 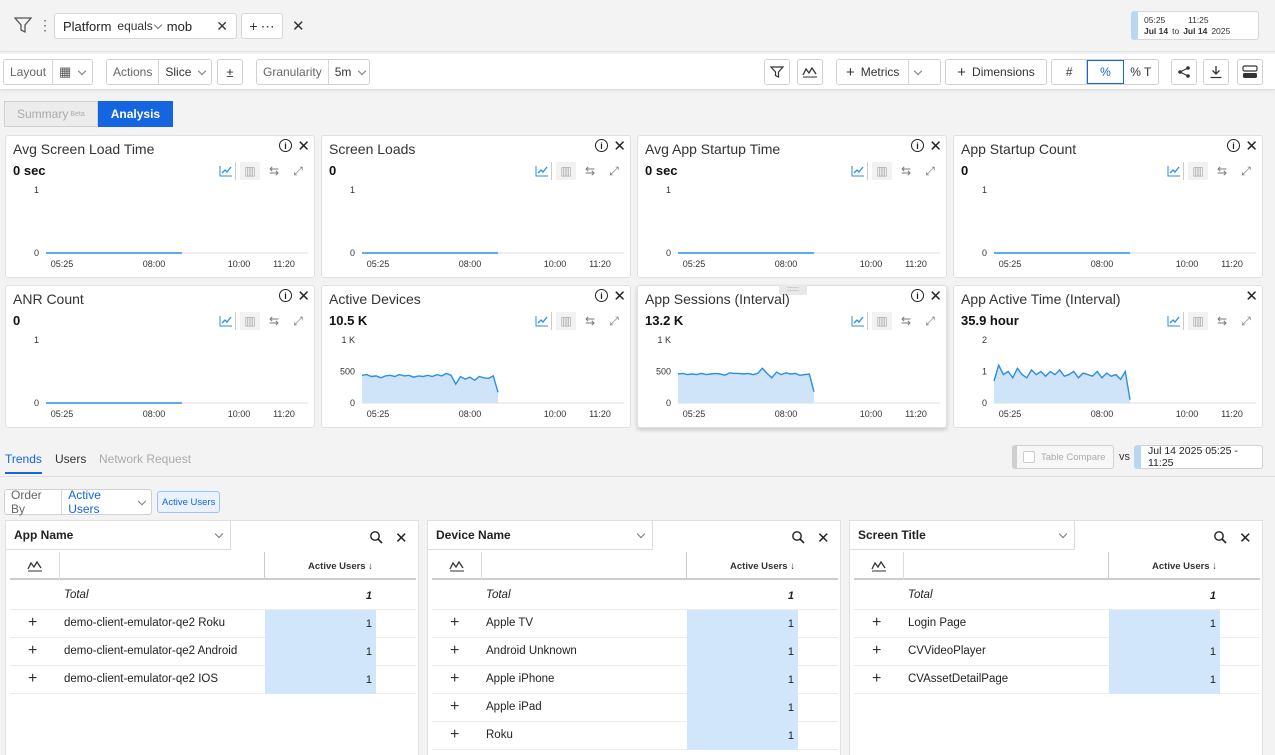 I want to click on dimensions-button: + Dimensions, so click(x=996, y=72).